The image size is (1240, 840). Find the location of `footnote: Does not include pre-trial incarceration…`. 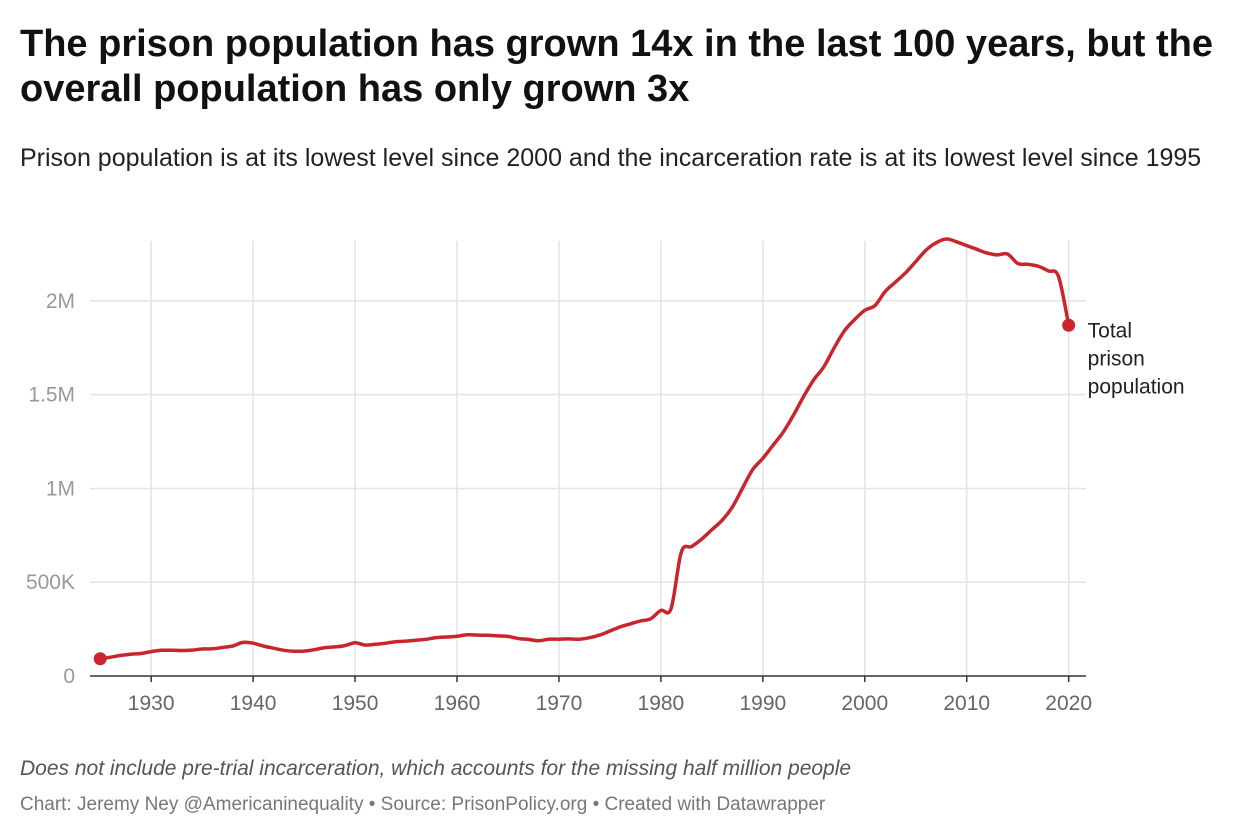

footnote: Does not include pre-trial incarceration… is located at coordinates (436, 768).